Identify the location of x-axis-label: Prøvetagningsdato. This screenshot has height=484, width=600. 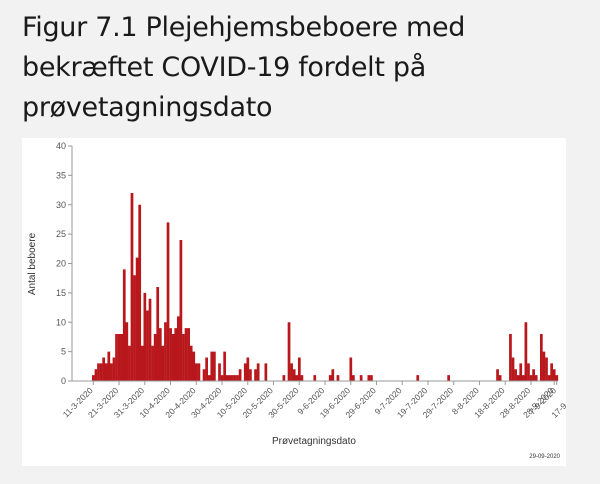
(314, 441).